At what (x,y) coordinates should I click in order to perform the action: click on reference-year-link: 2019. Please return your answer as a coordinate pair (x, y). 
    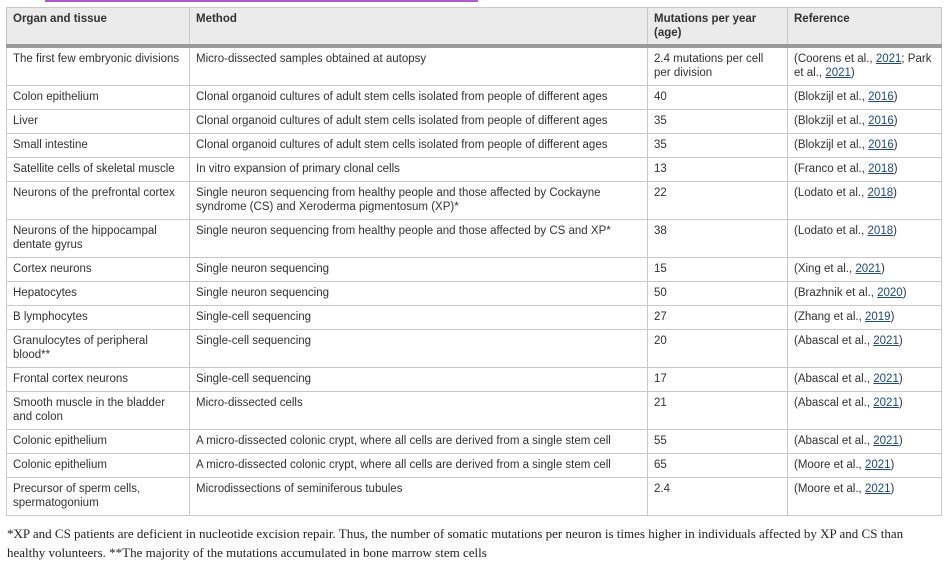
    Looking at the image, I should click on (877, 317).